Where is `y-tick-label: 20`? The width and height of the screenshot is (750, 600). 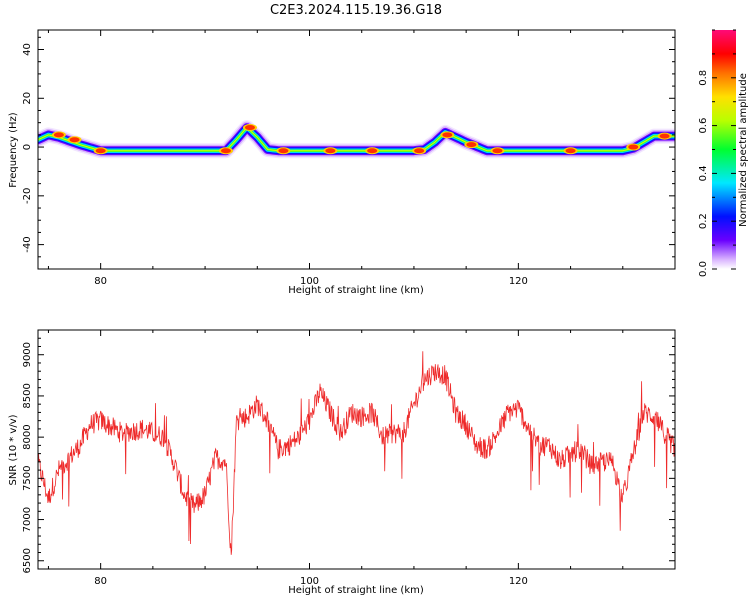 y-tick-label: 20 is located at coordinates (27, 98).